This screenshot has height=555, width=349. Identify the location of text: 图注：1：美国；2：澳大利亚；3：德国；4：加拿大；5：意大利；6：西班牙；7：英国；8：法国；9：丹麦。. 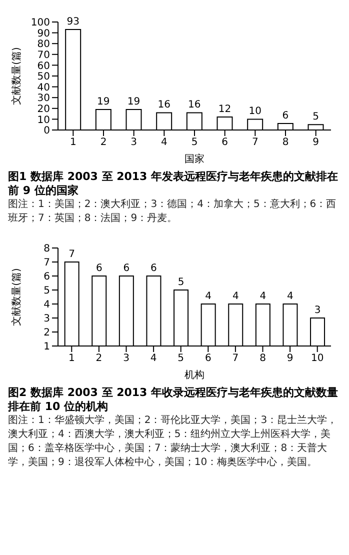
(173, 212).